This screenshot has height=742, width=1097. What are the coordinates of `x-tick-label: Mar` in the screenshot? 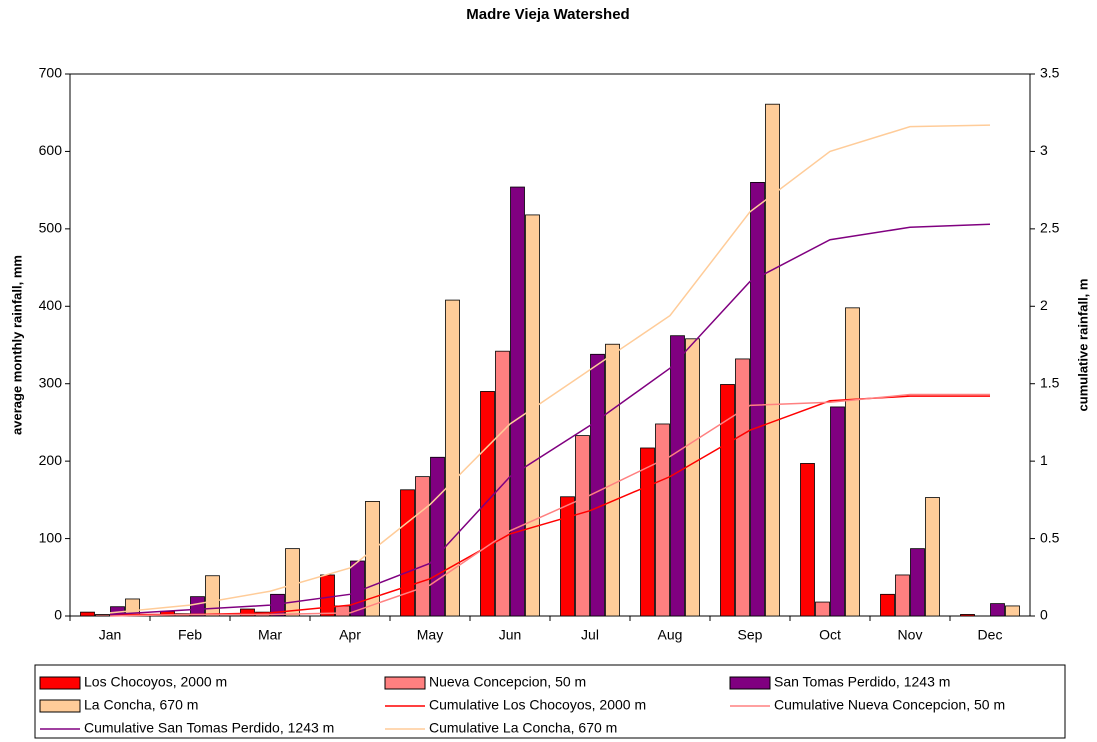 It's located at (270, 635).